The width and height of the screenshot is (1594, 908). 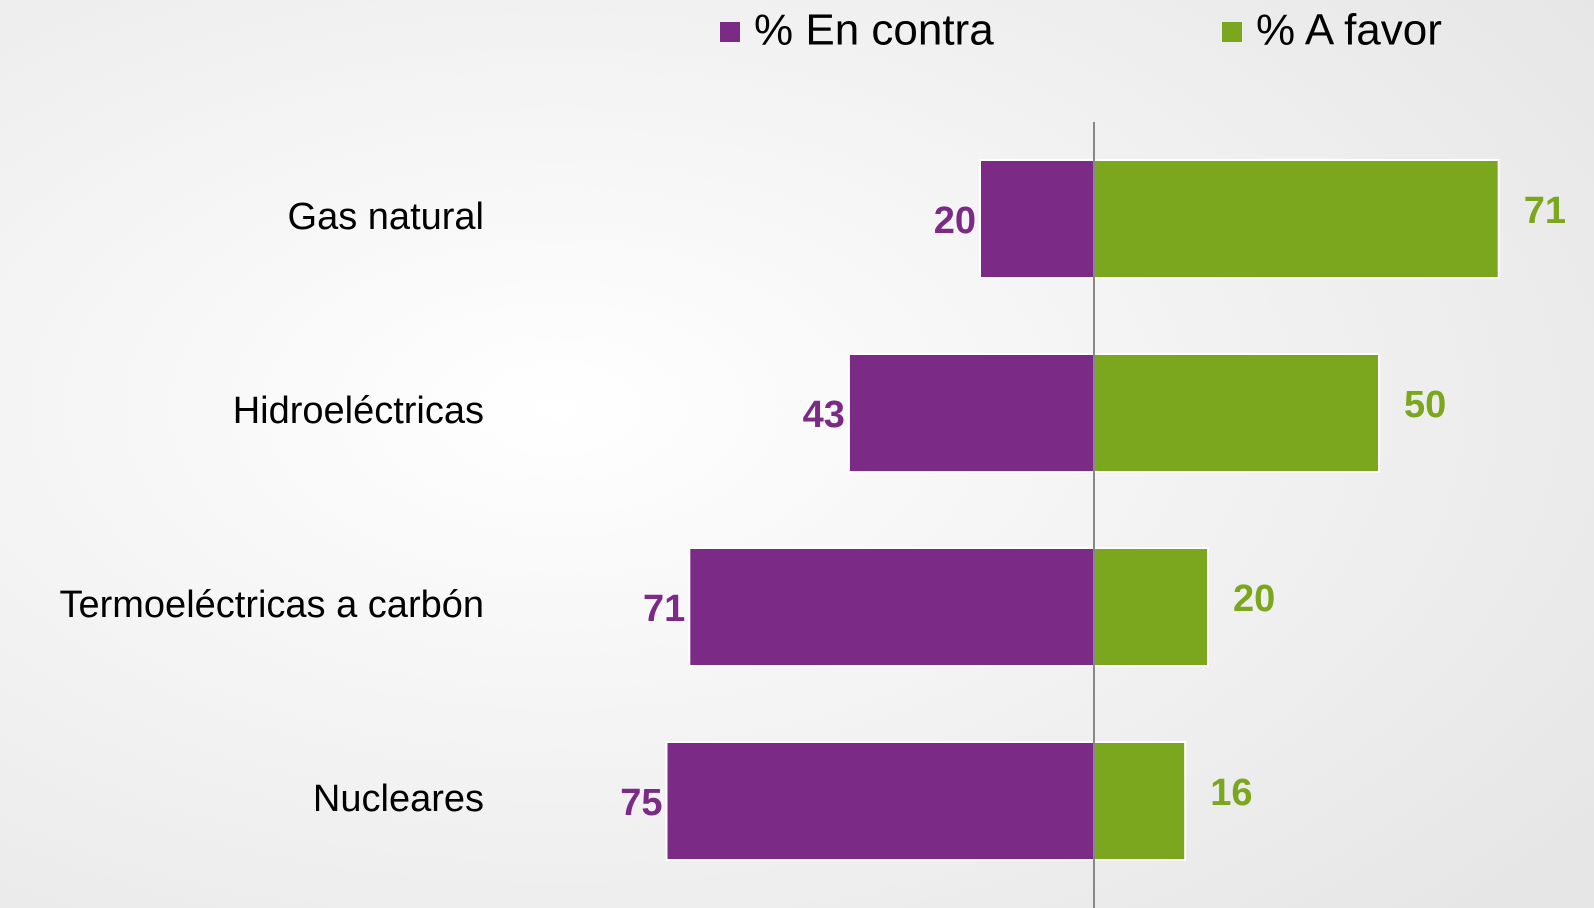 I want to click on value-label: 16, so click(x=1231, y=793).